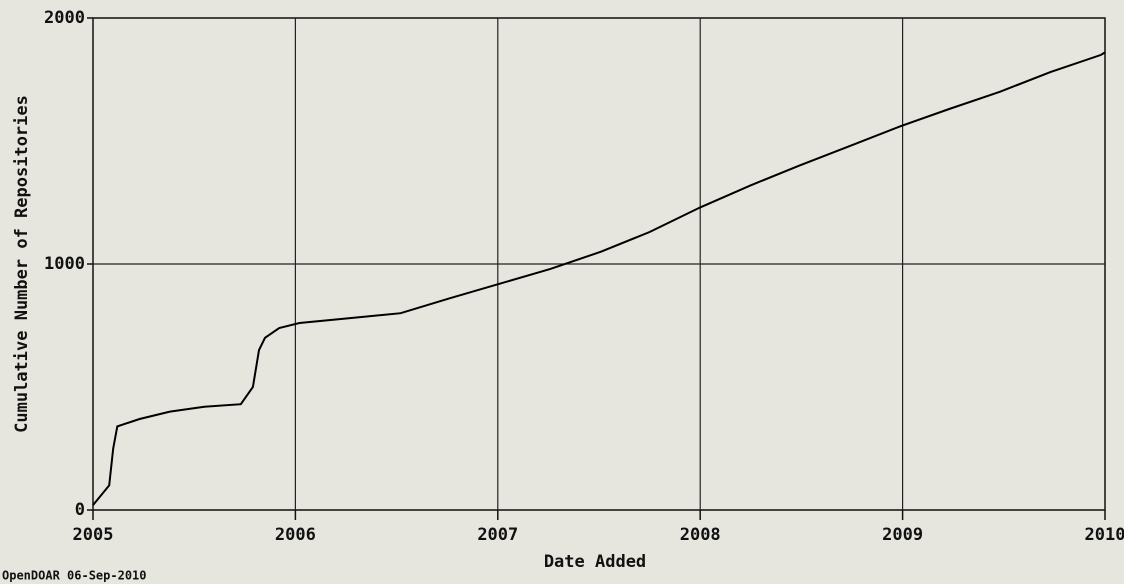  What do you see at coordinates (595, 562) in the screenshot?
I see `x-axis-label: Date Added` at bounding box center [595, 562].